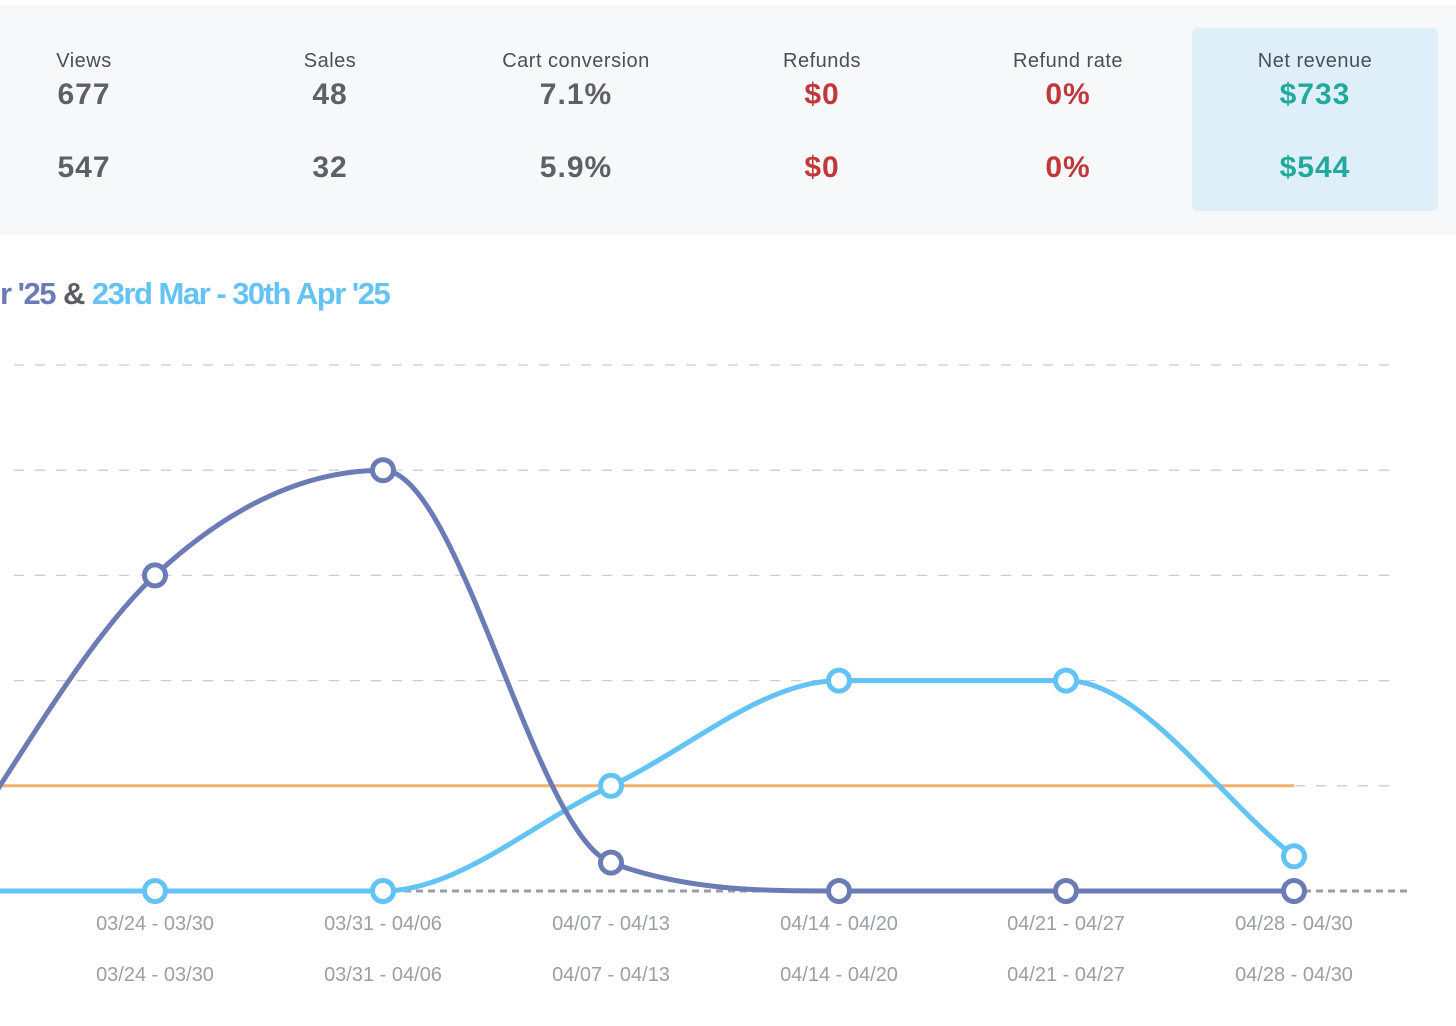 This screenshot has height=1026, width=1456. Describe the element at coordinates (84, 61) in the screenshot. I see `stat-label: Views` at that location.